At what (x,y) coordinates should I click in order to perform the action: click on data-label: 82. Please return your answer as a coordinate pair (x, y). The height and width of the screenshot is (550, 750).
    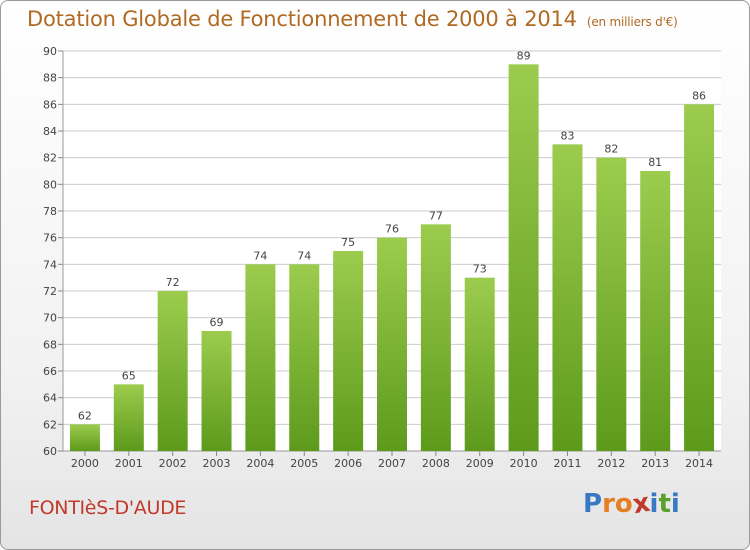
    Looking at the image, I should click on (611, 149).